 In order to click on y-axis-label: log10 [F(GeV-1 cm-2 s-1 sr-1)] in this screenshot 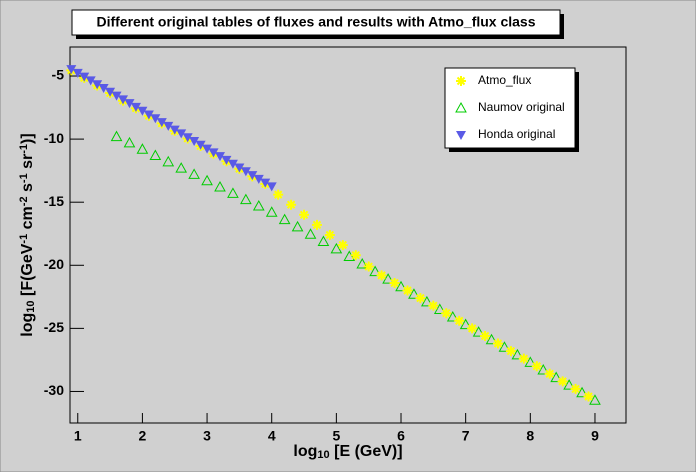, I will do `click(28, 234)`.